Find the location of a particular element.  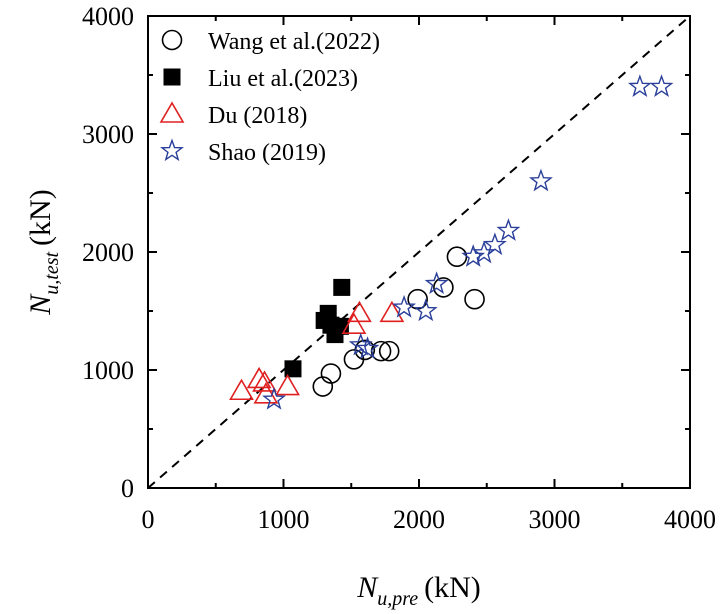

y-tick-label: 0 is located at coordinates (127, 488).